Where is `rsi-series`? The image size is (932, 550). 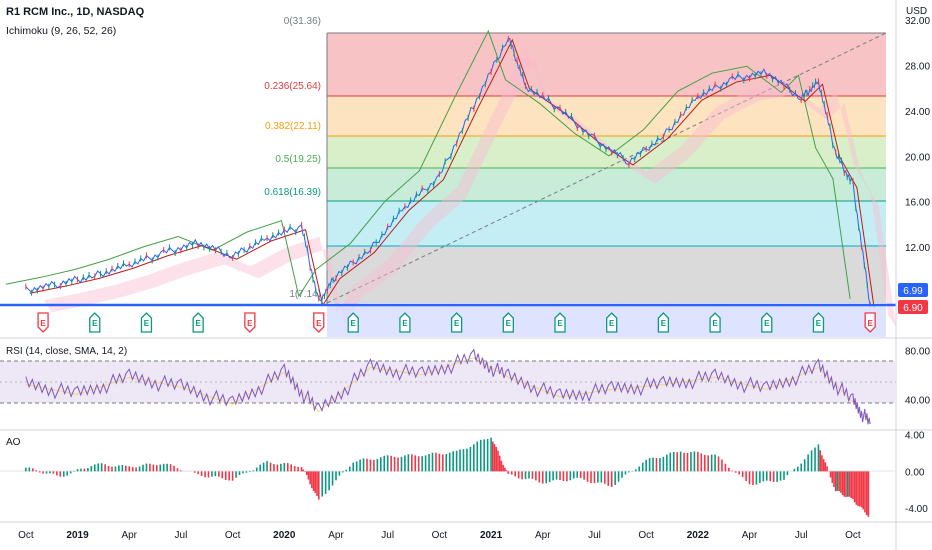 rsi-series is located at coordinates (448, 386).